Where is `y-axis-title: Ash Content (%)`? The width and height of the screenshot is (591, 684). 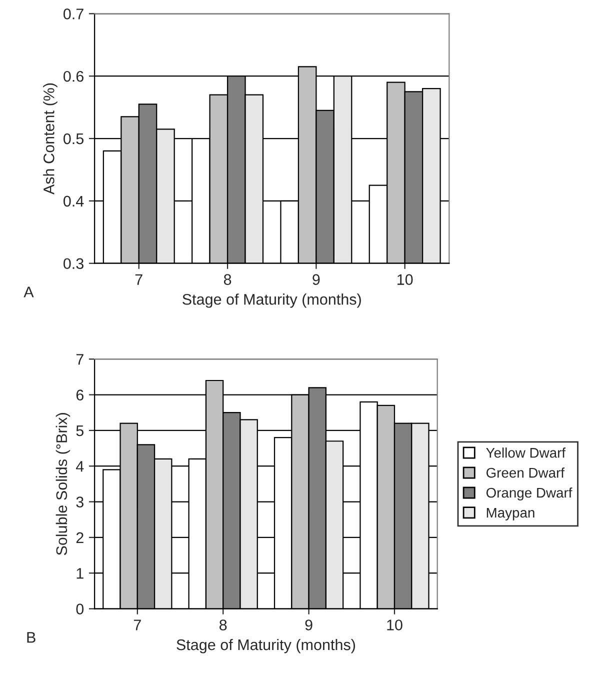 y-axis-title: Ash Content (%) is located at coordinates (50, 139).